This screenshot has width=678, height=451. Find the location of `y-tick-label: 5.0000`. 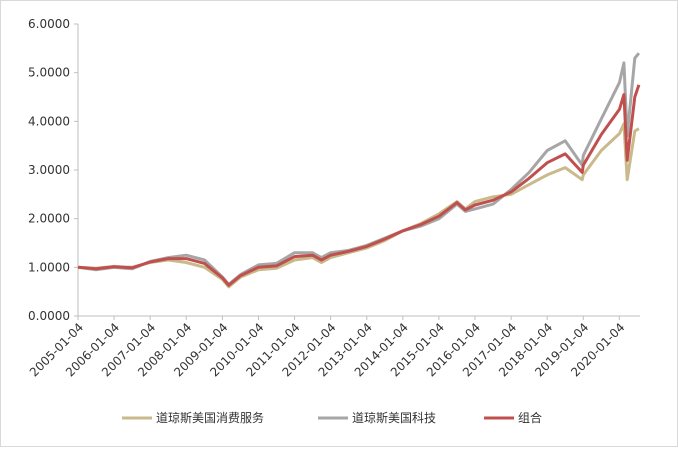

y-tick-label: 5.0000 is located at coordinates (49, 73).